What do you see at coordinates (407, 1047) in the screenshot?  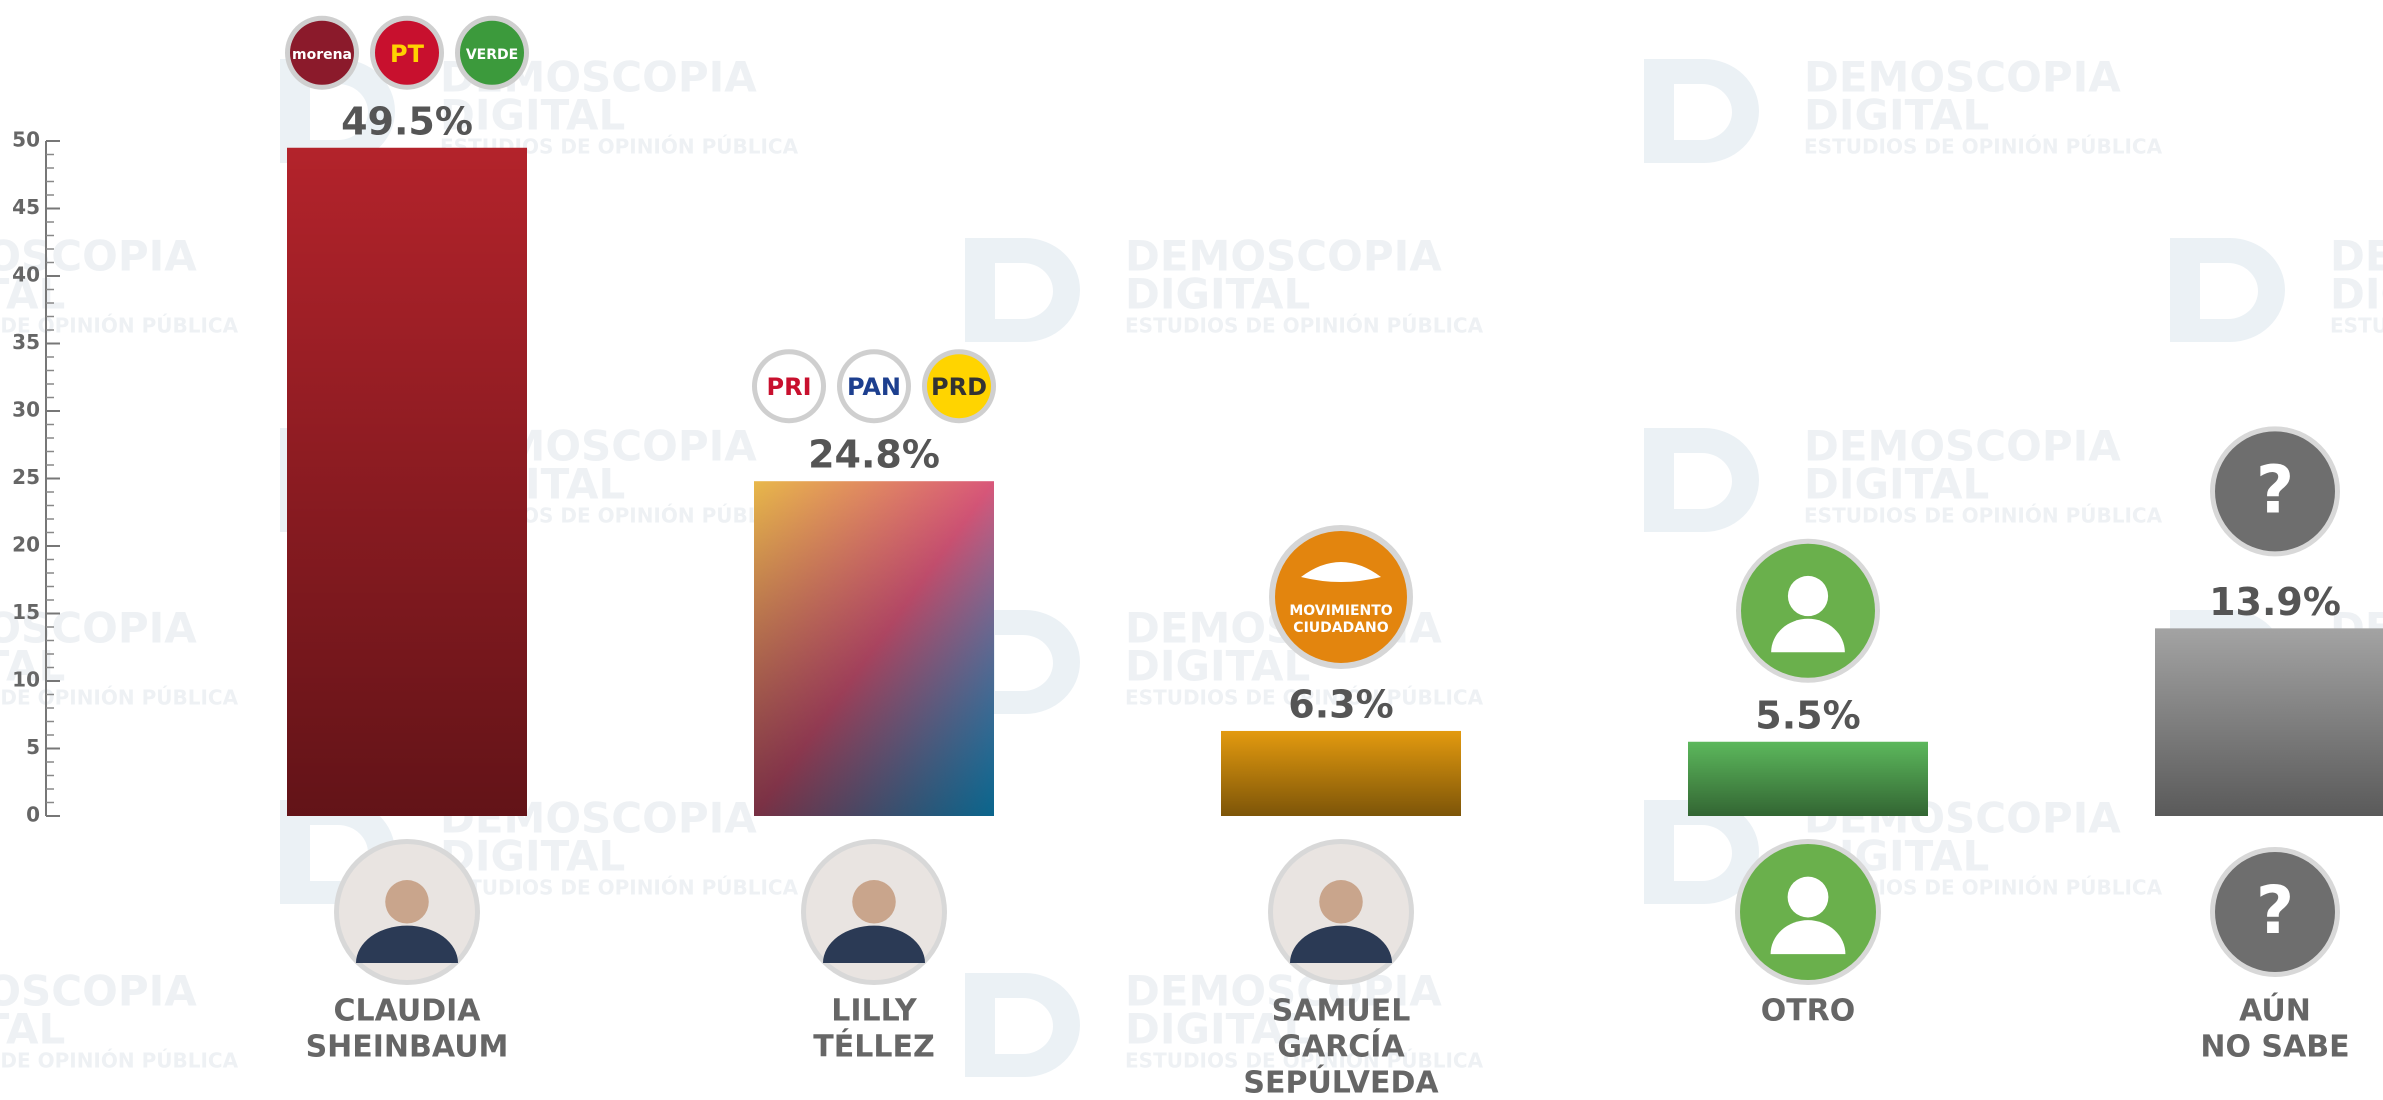 I see `category-label: SHEINBAUM` at bounding box center [407, 1047].